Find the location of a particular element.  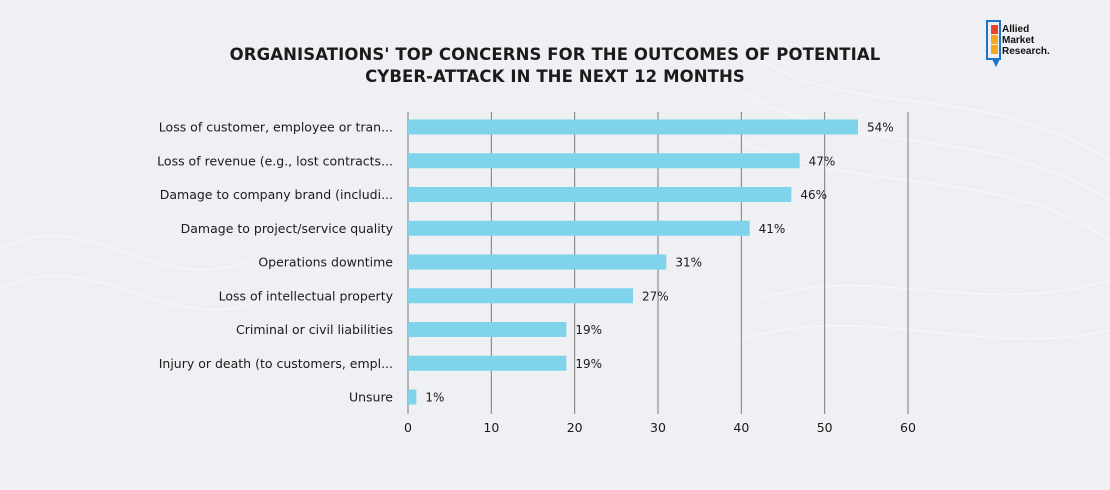

logo-line-1: Allied is located at coordinates (1016, 29).